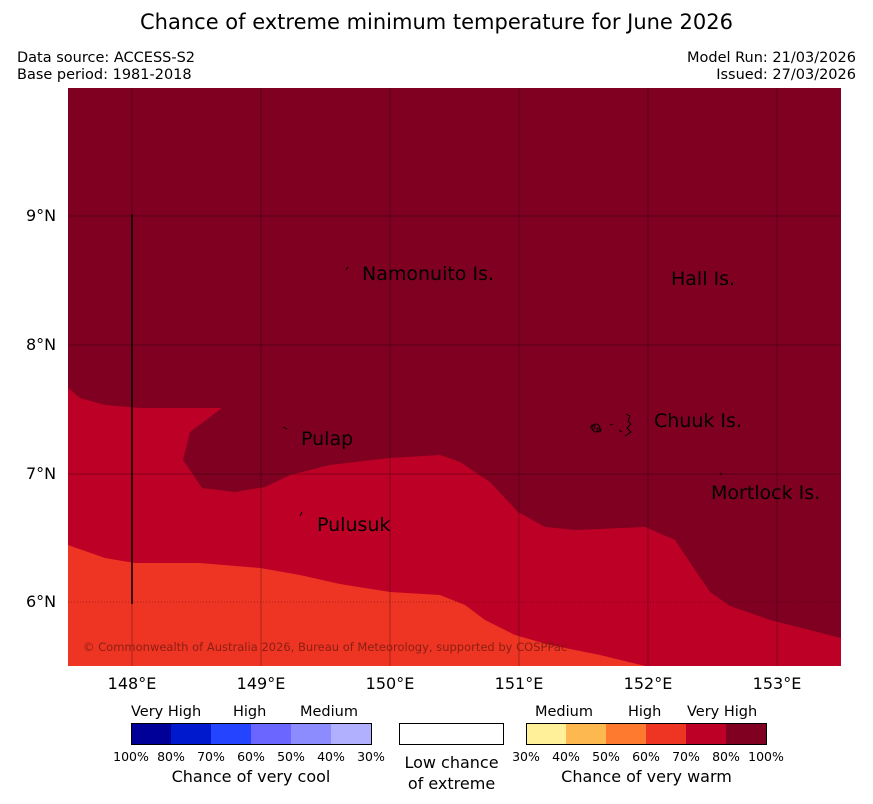 The width and height of the screenshot is (873, 804). Describe the element at coordinates (166, 712) in the screenshot. I see `cool-heading-very-high: Very High` at that location.